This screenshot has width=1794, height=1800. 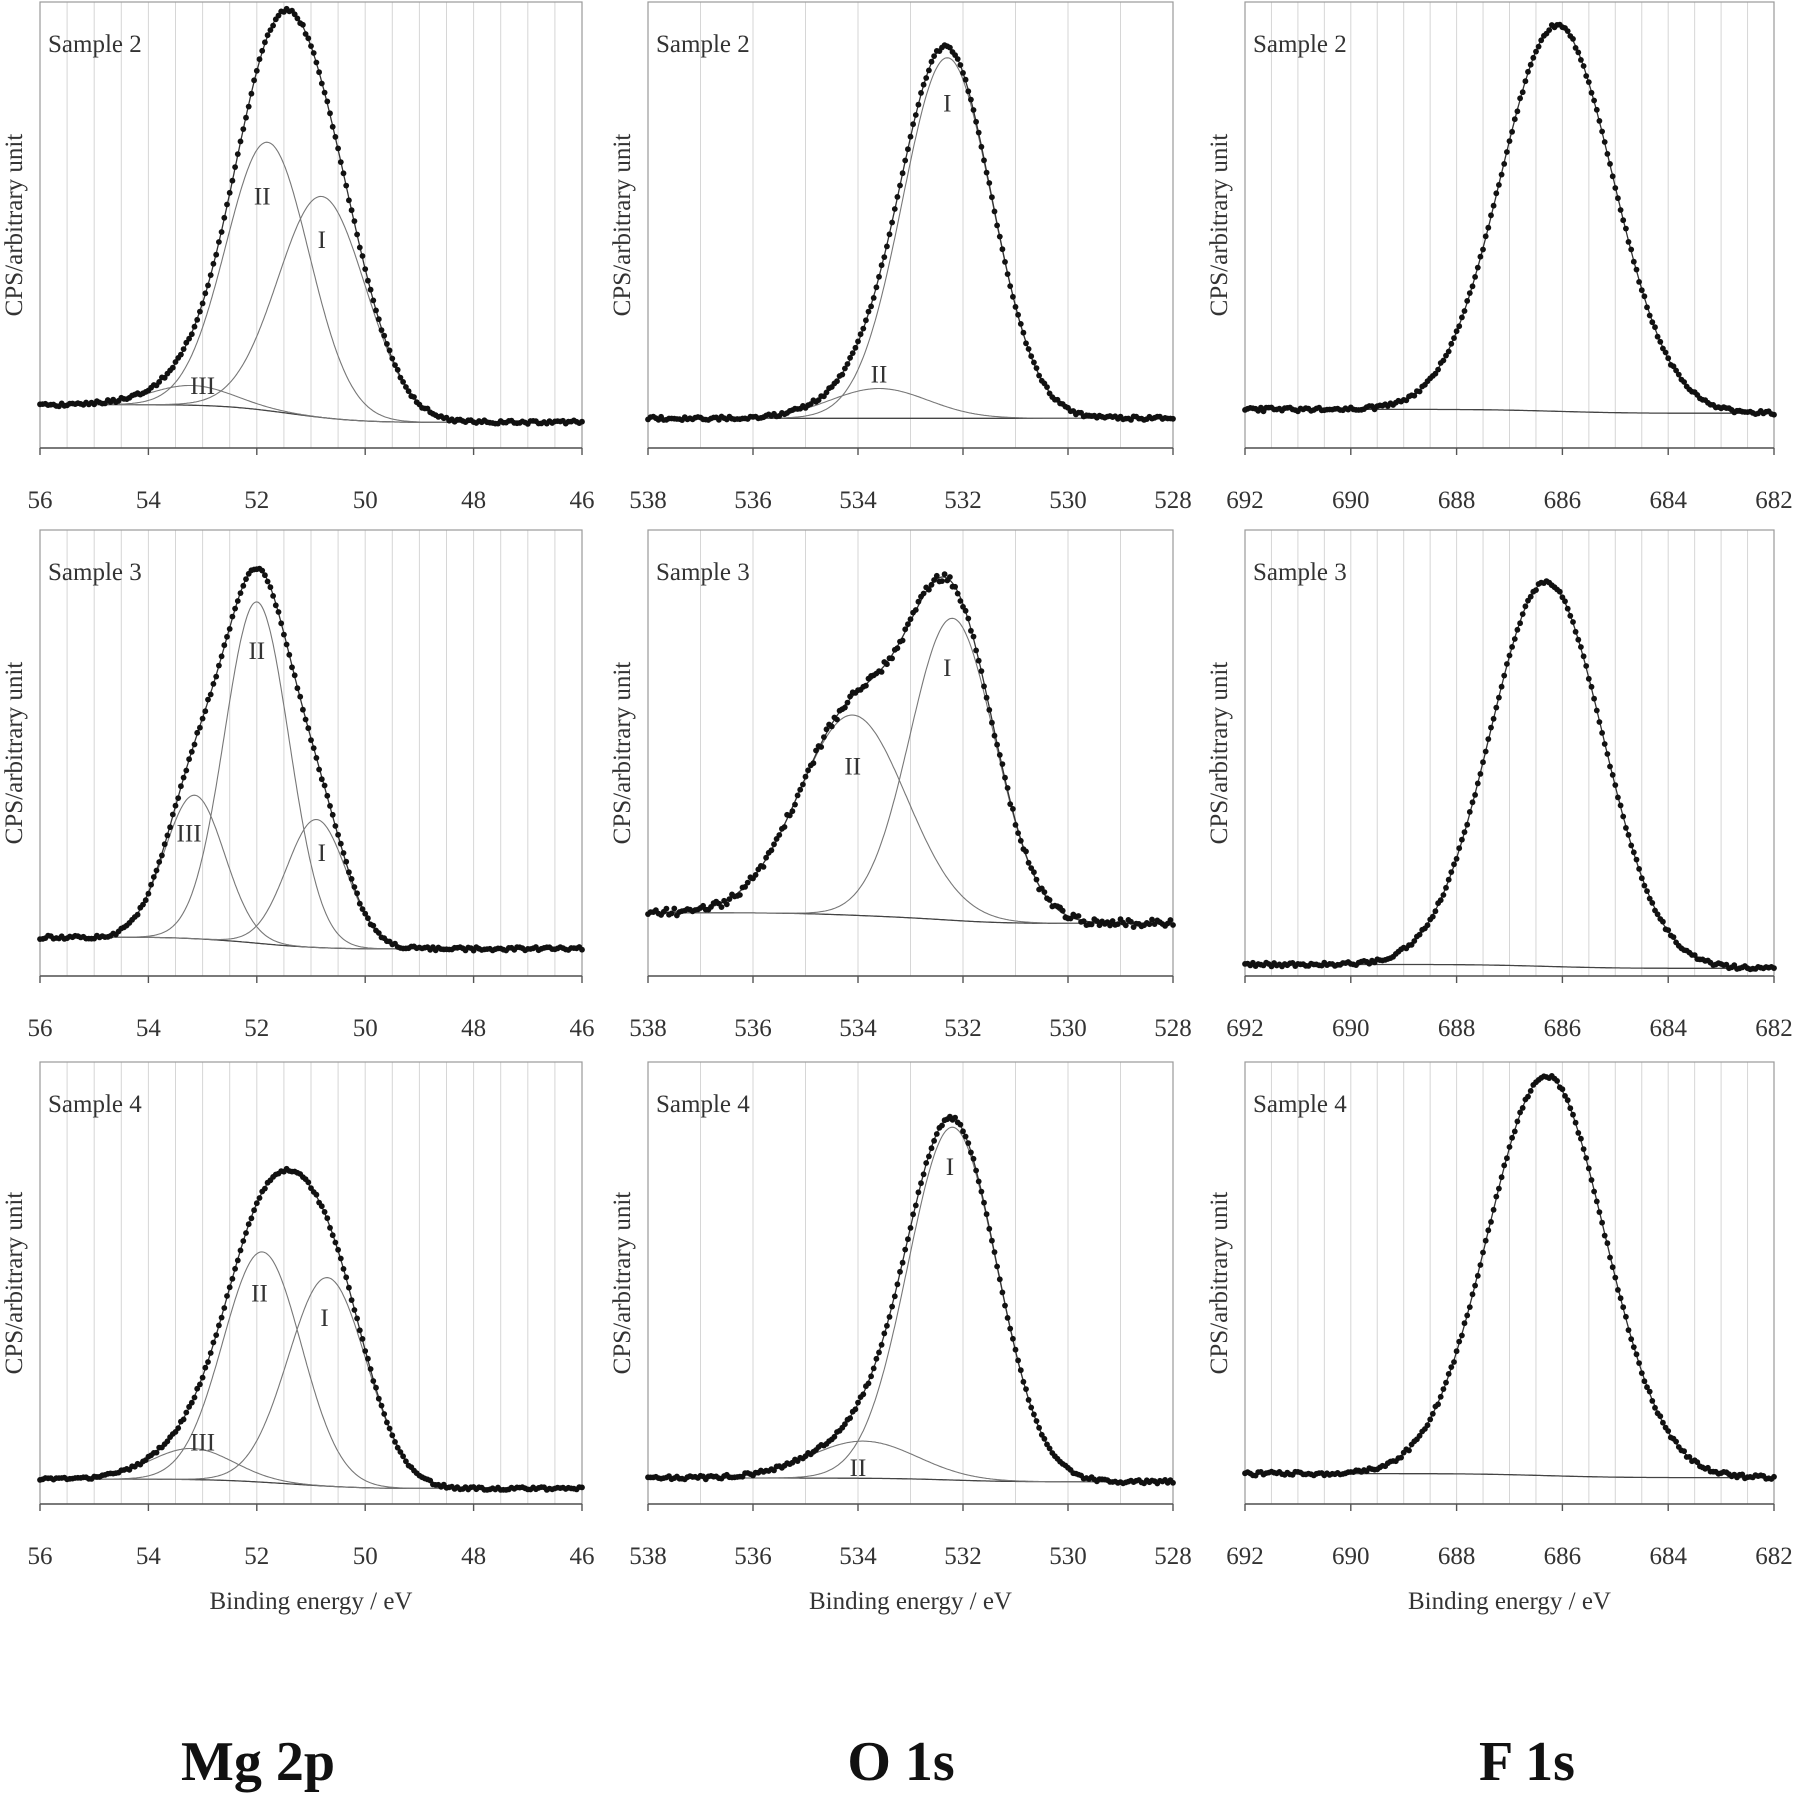 What do you see at coordinates (322, 853) in the screenshot?
I see `component-label: I` at bounding box center [322, 853].